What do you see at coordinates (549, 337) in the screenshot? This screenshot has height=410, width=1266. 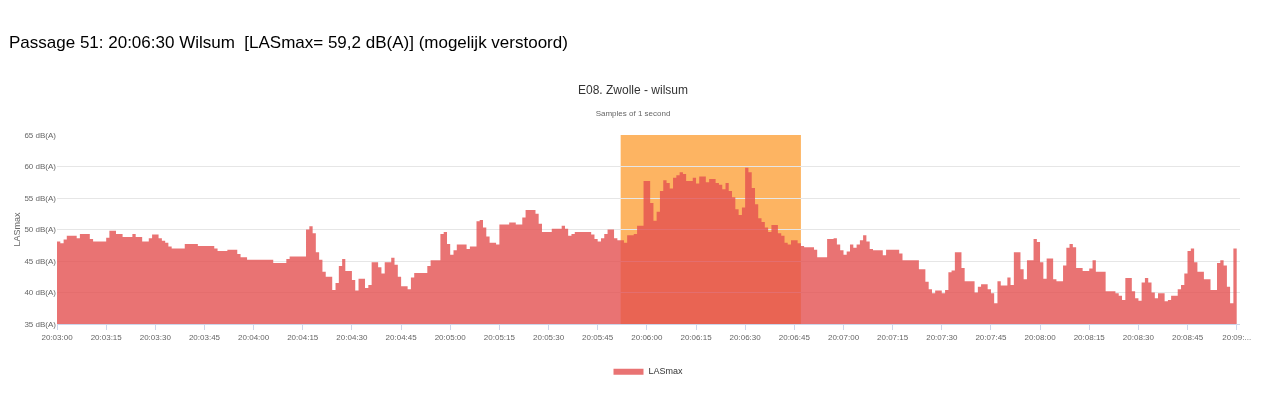 I see `x-tick-label: 20:05:30` at bounding box center [549, 337].